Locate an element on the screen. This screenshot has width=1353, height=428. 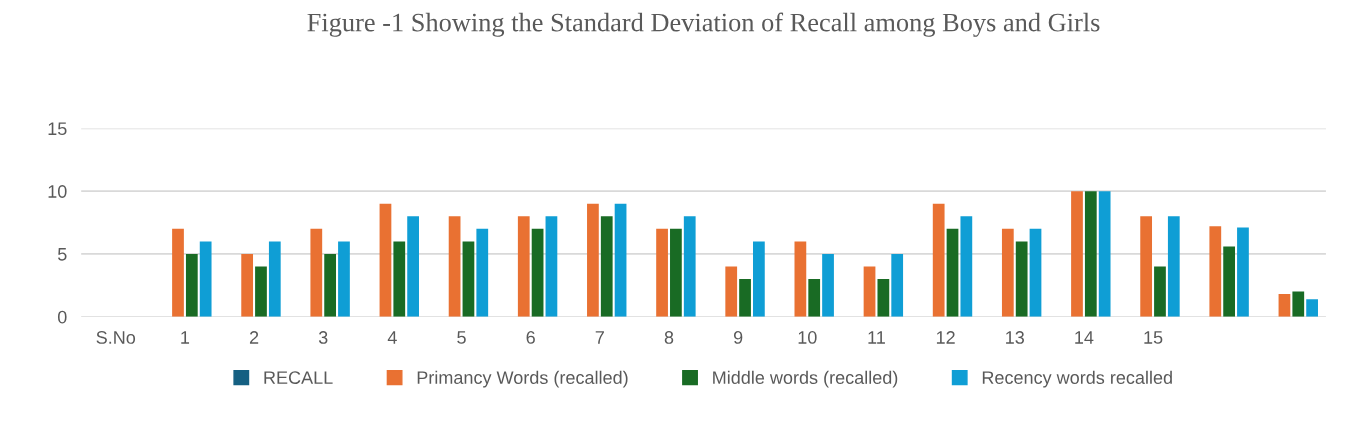
x-tick-label: 11 is located at coordinates (876, 337).